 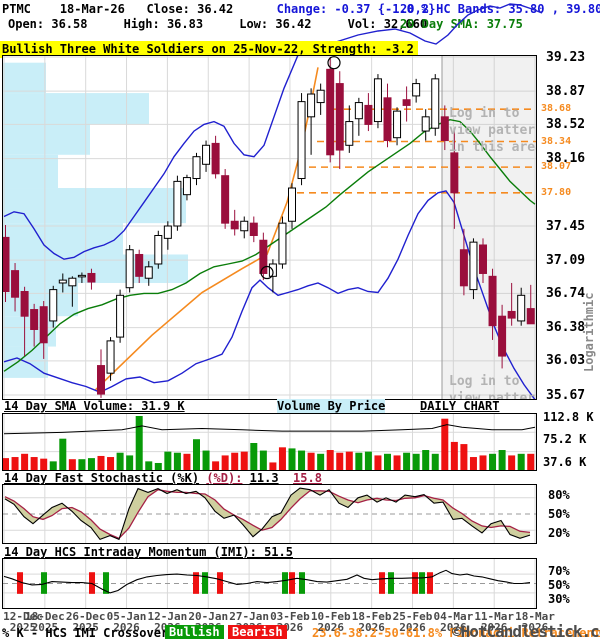 I want to click on price-tick-36.74: 36.74, so click(x=566, y=293).